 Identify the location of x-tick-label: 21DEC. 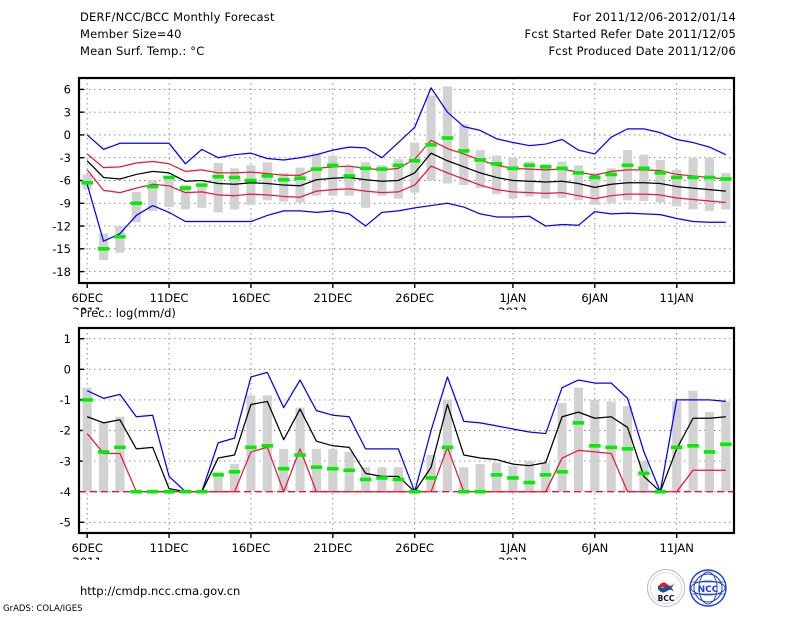
(332, 548).